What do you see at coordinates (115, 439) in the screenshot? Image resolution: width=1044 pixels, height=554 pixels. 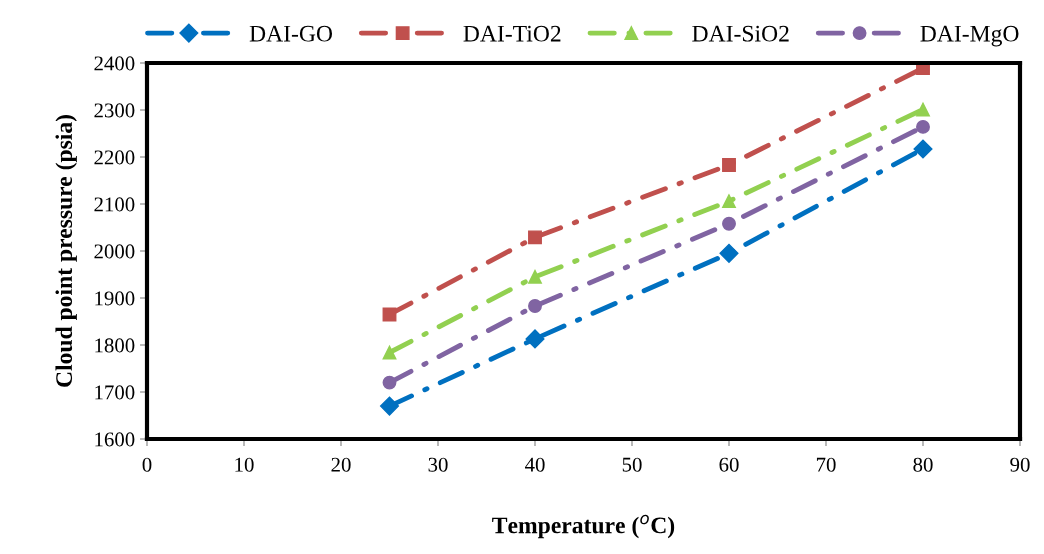 I see `y-tick-label: 1600` at bounding box center [115, 439].